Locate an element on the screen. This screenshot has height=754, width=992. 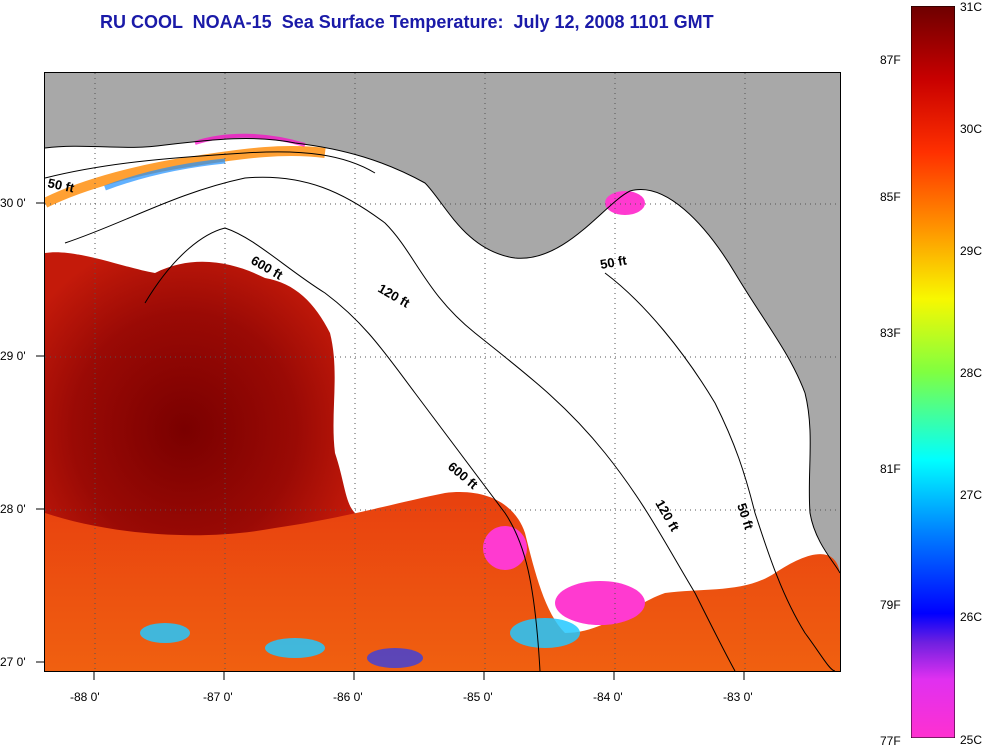
colorbar-fahrenheit-label: 83F is located at coordinates (890, 333).